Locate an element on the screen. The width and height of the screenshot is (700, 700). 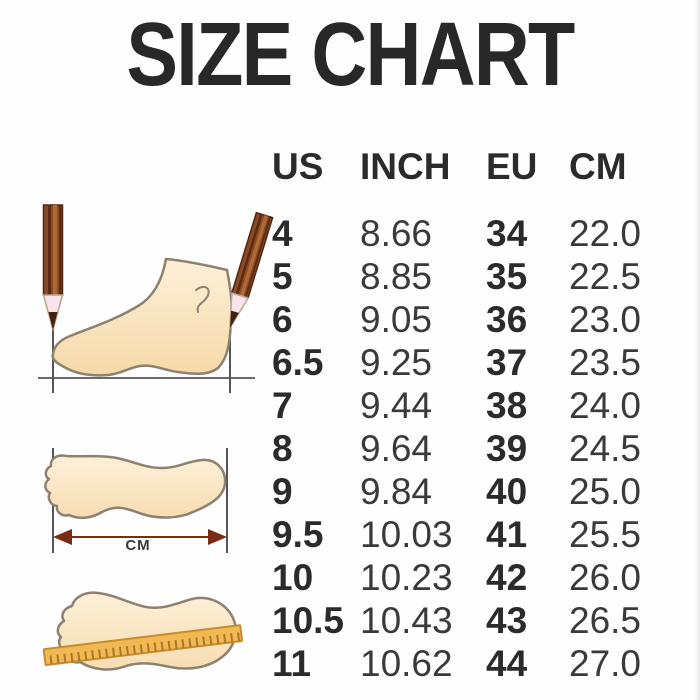
cell-inch: 9.05 is located at coordinates (396, 319).